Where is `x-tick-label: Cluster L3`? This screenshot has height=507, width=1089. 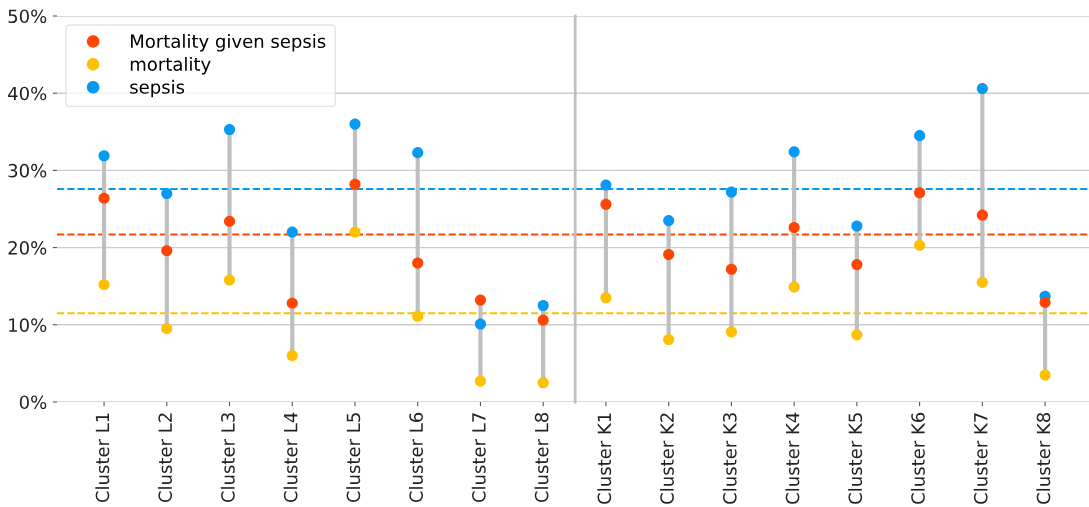
x-tick-label: Cluster L3 is located at coordinates (227, 458).